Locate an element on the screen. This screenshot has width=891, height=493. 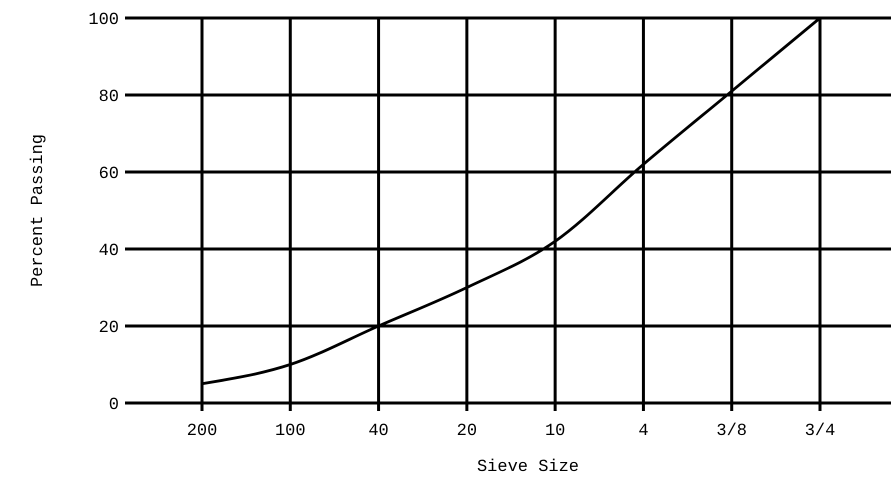
y-tick-label: 20 is located at coordinates (108, 328).